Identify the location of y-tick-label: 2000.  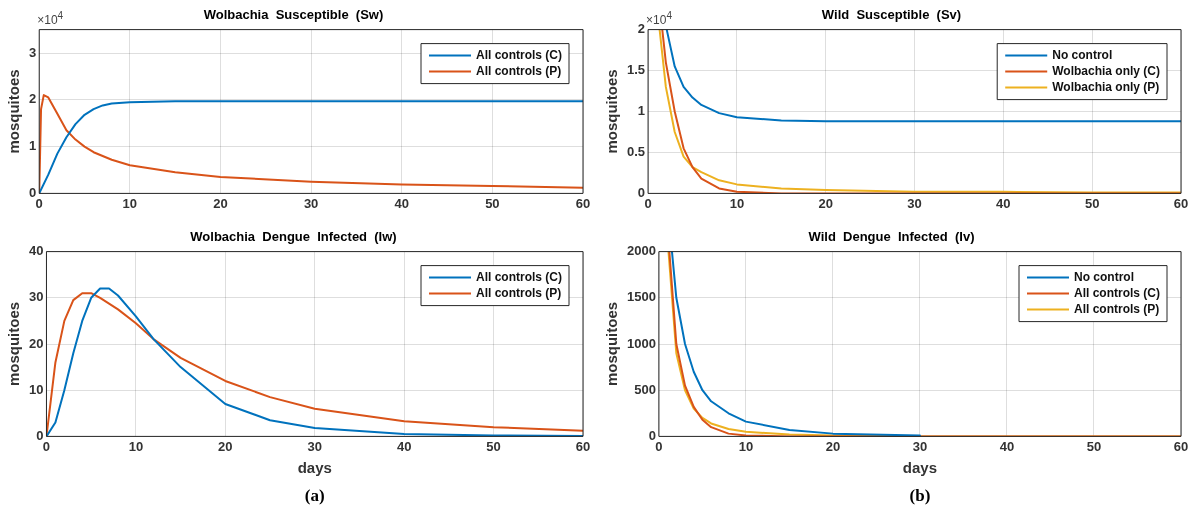
(641, 251).